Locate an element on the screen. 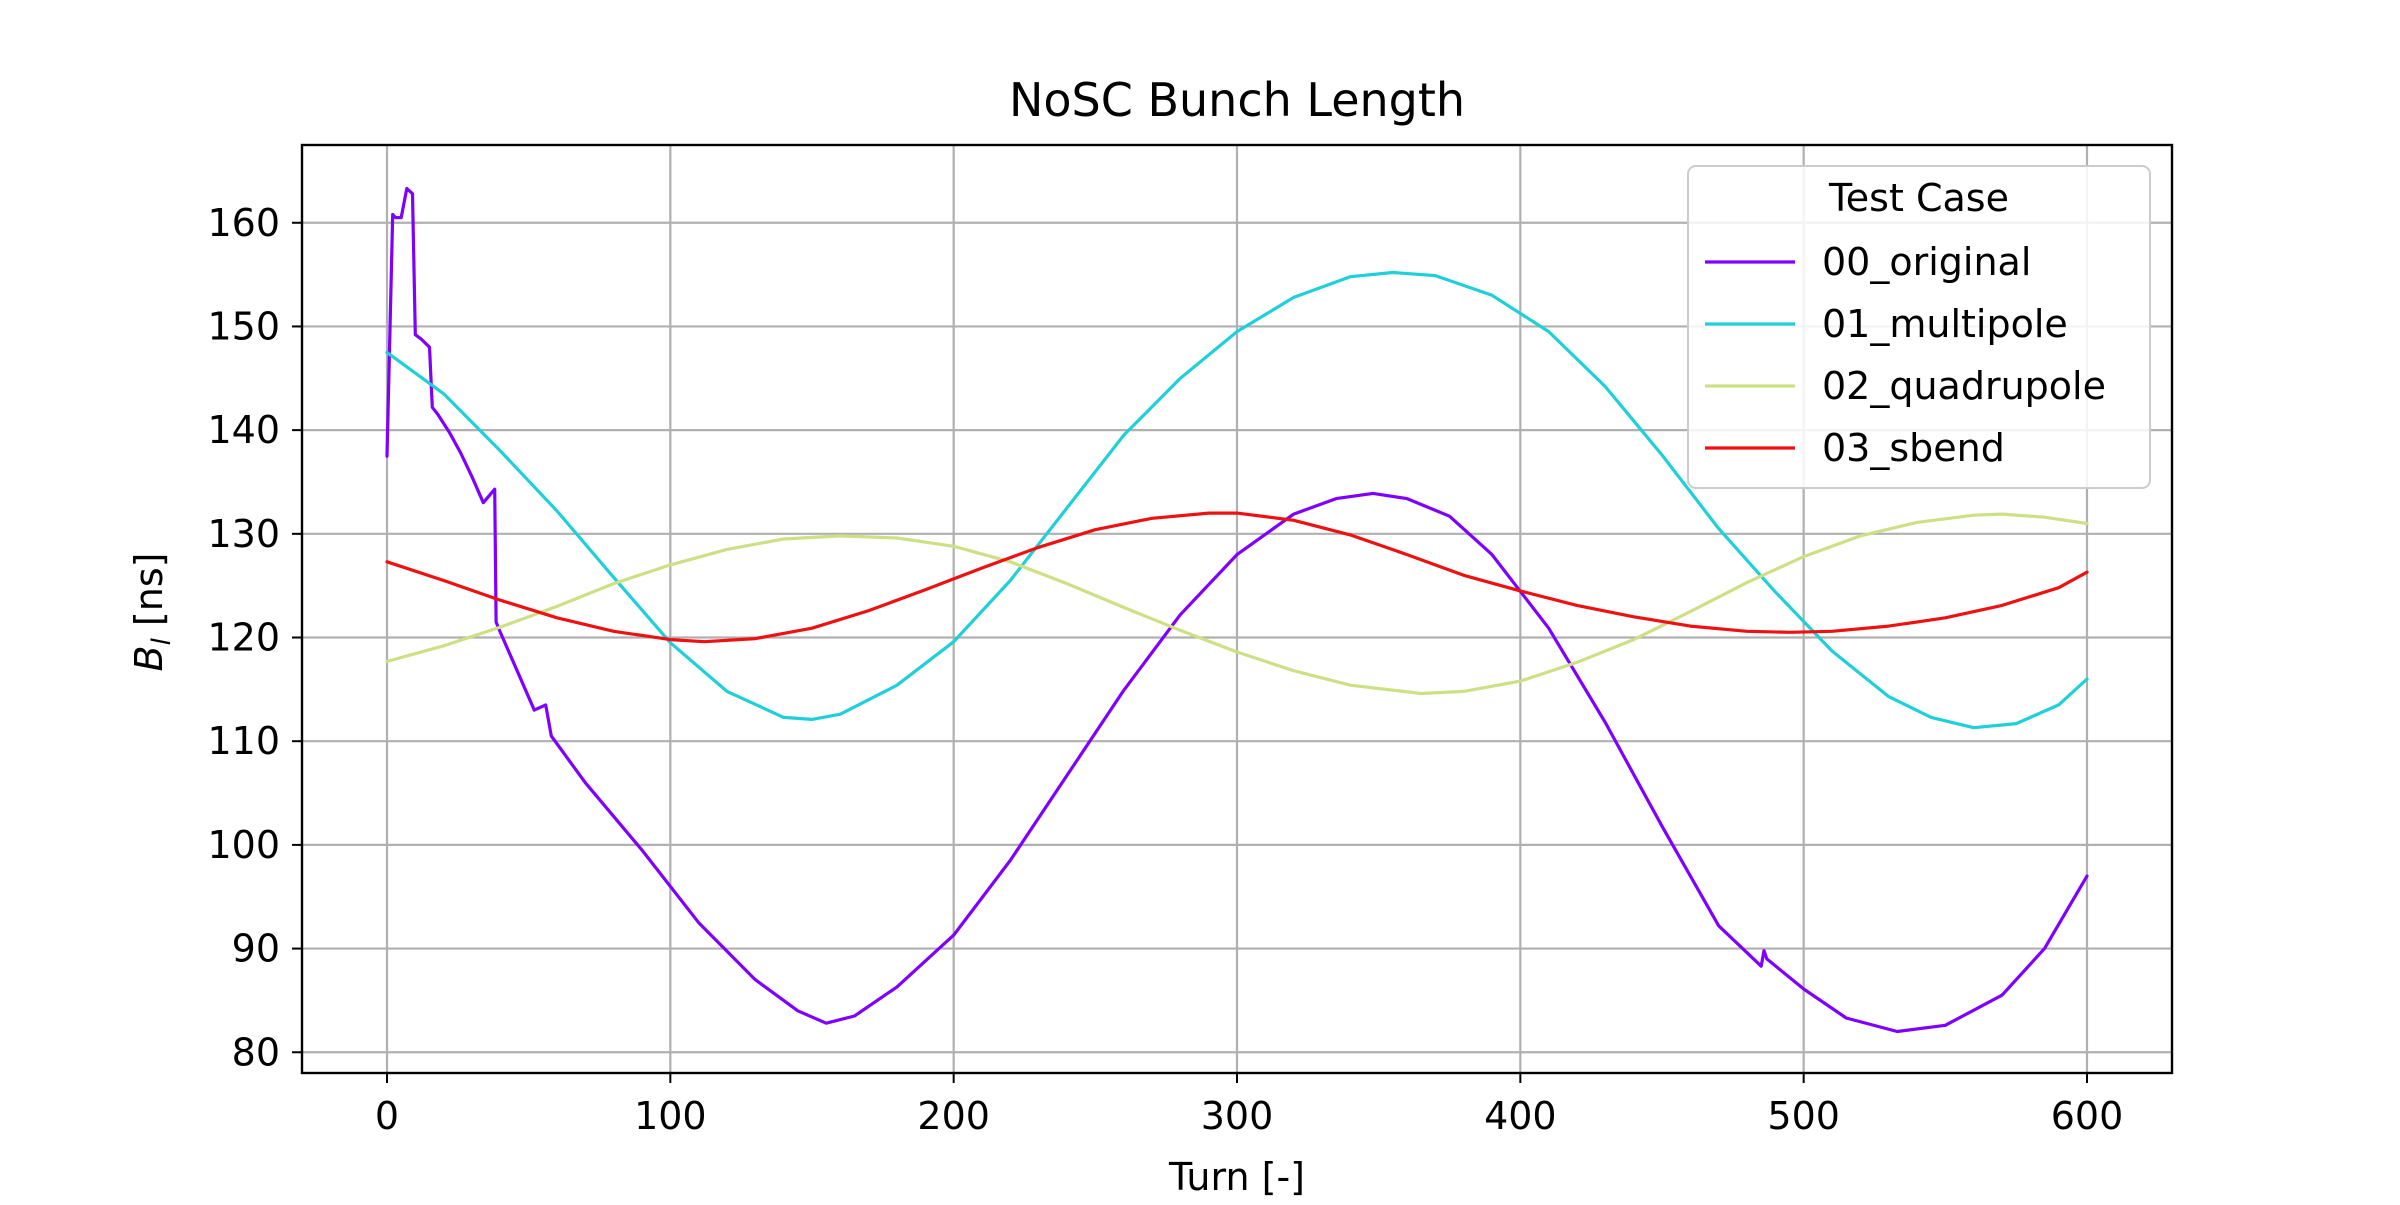 The image size is (2400, 1205). y-tick-label: 160 is located at coordinates (243, 223).